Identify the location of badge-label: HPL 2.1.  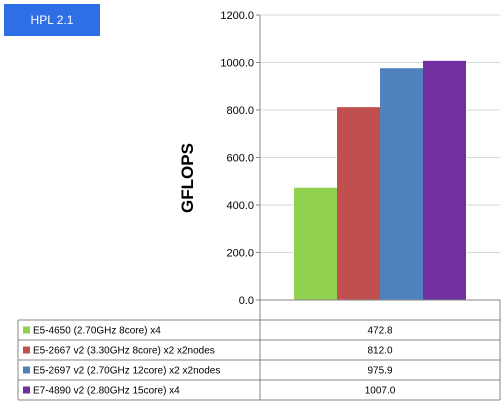
(52, 20).